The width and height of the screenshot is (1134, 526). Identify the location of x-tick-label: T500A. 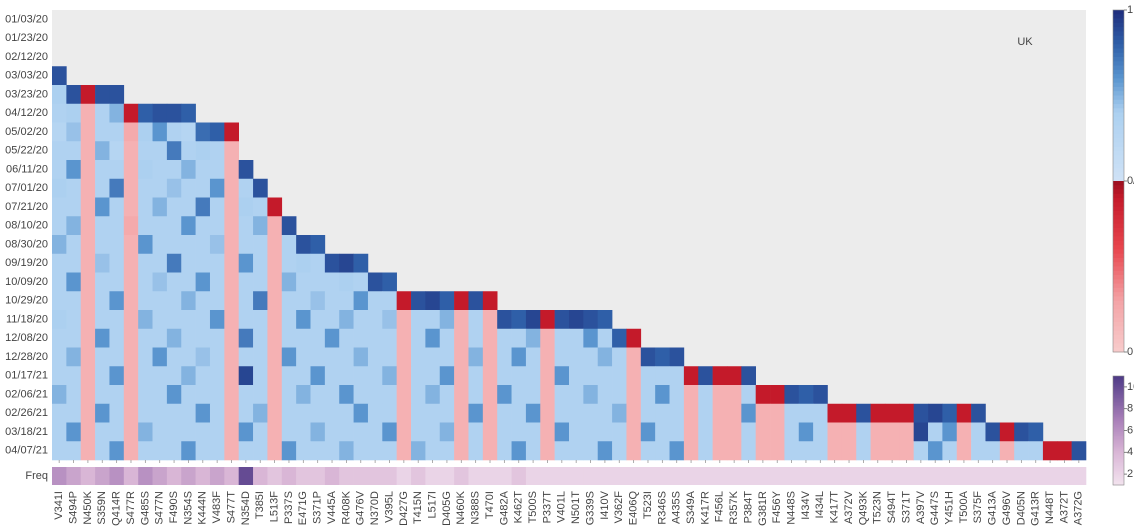
(964, 506).